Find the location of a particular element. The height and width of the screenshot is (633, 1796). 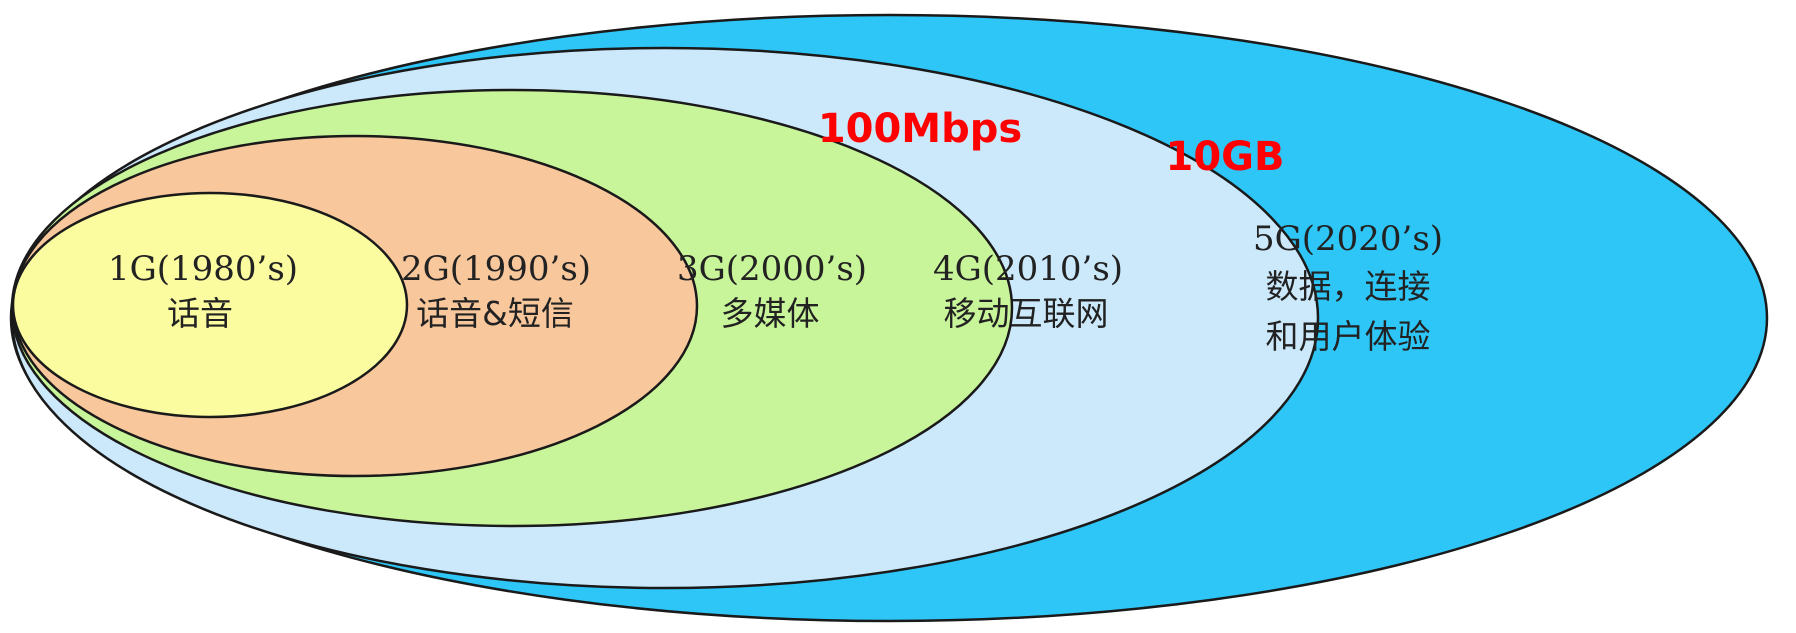

gen-label-2g: 2G(1990’s) is located at coordinates (496, 269).